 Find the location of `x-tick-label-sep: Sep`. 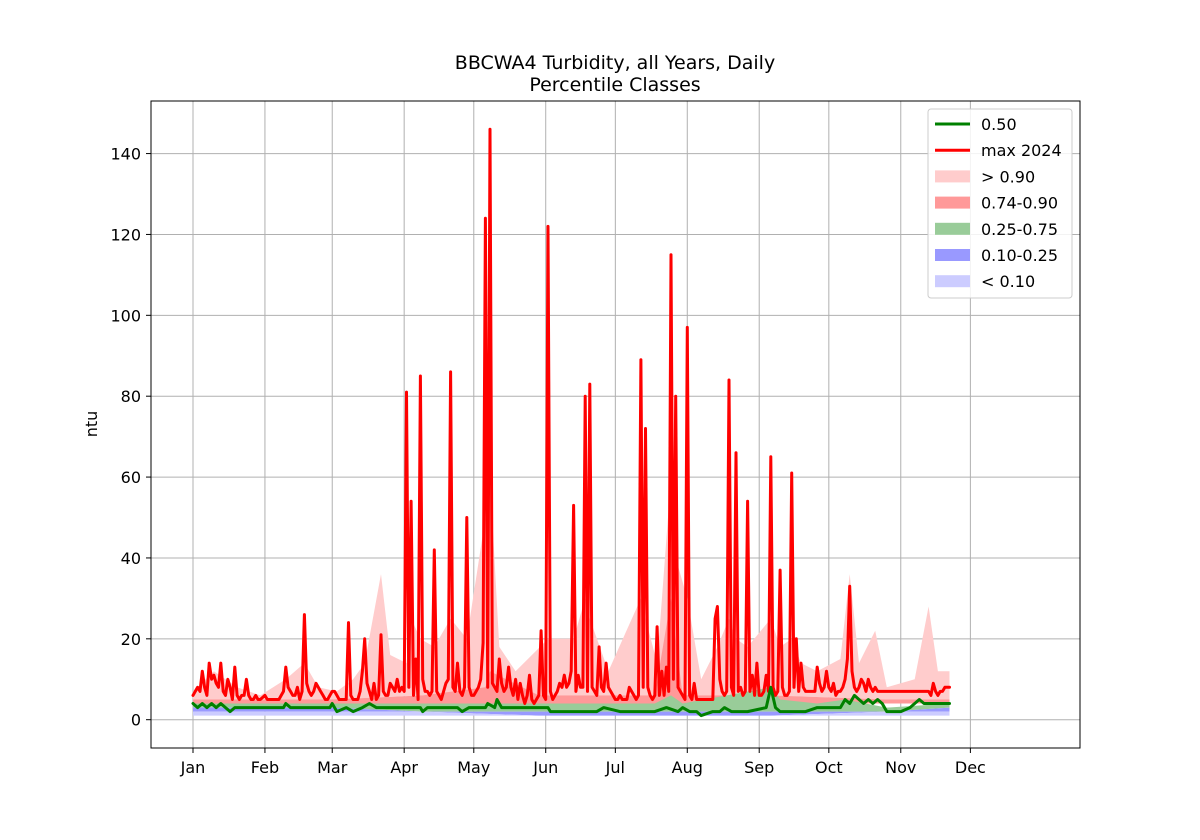

x-tick-label-sep: Sep is located at coordinates (759, 767).